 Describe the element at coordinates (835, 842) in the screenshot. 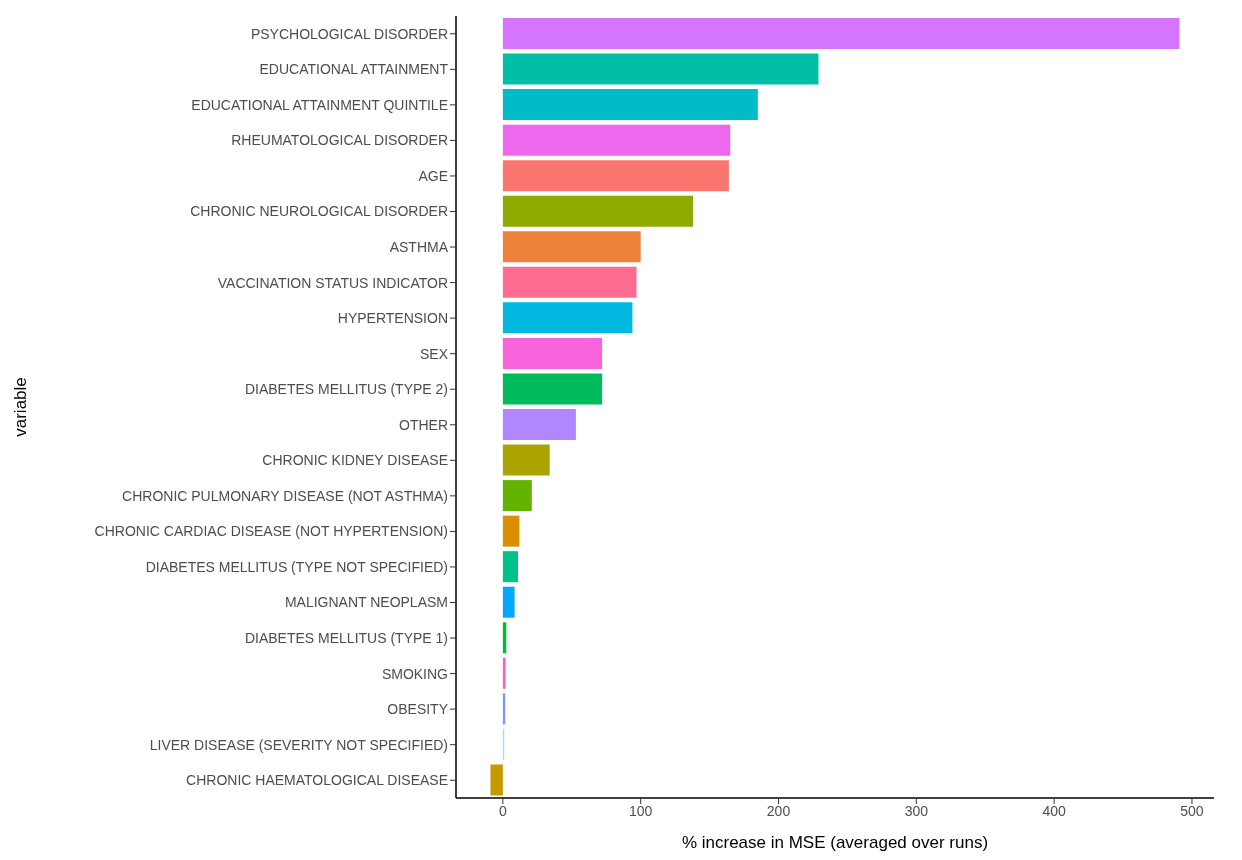

I see `x-axis-title: % increase in MSE (averaged over runs)` at that location.